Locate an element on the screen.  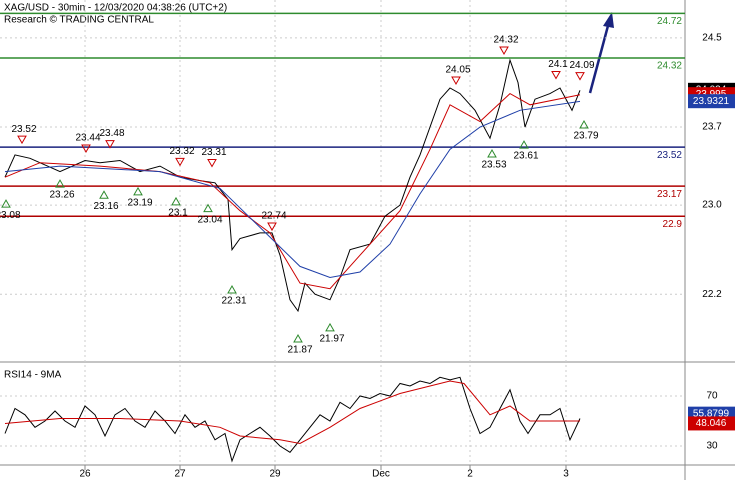
trough-label: 23.53 is located at coordinates (493, 165).